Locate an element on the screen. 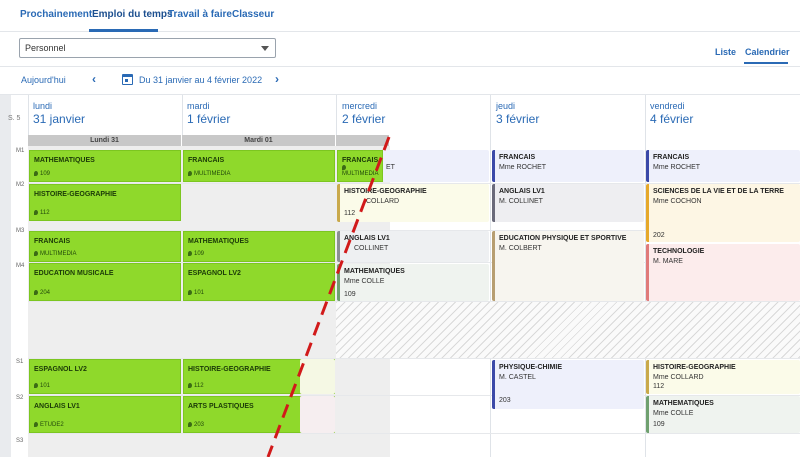 The image size is (800, 457). slot-label-m3: M3 is located at coordinates (20, 231).